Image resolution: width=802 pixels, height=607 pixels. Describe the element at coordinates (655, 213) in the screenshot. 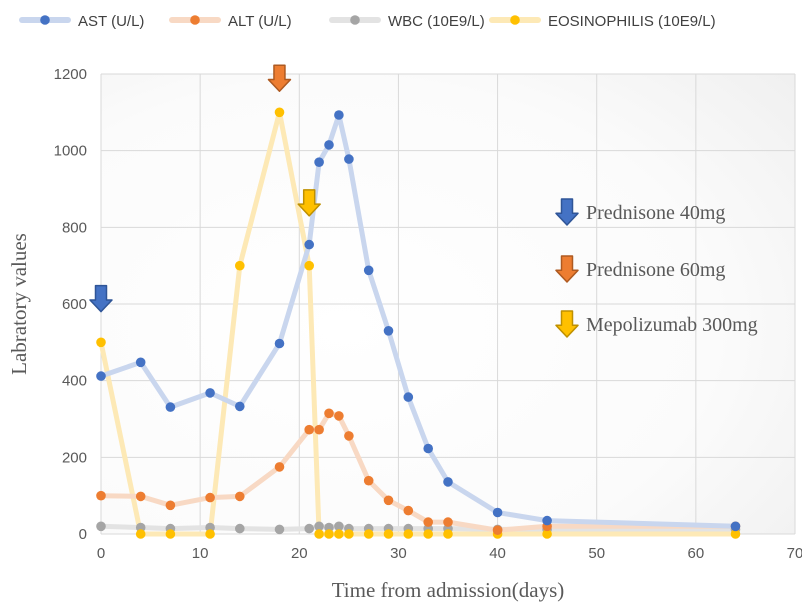

I see `treatment-label: Prednisone 40mg` at that location.